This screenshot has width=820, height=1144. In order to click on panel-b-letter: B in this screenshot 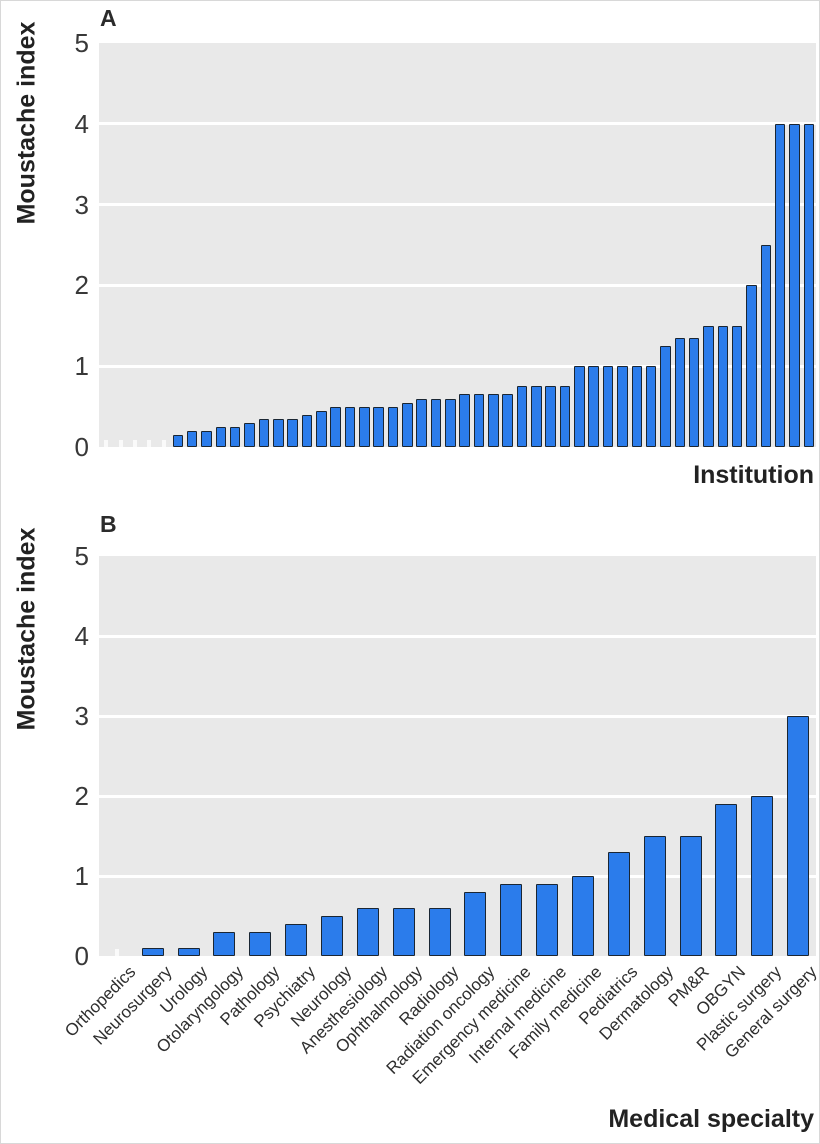, I will do `click(108, 524)`.